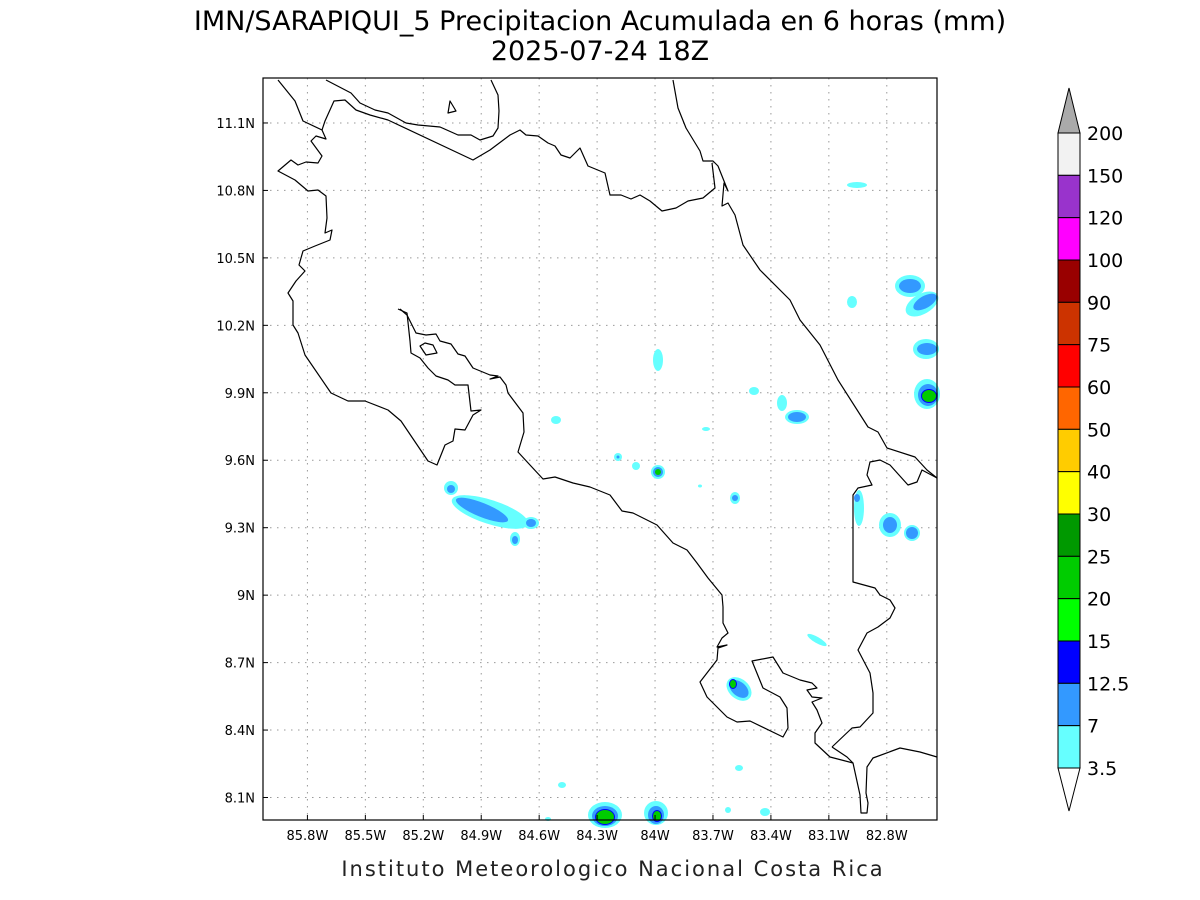  Describe the element at coordinates (428, 349) in the screenshot. I see `gulf-island` at that location.